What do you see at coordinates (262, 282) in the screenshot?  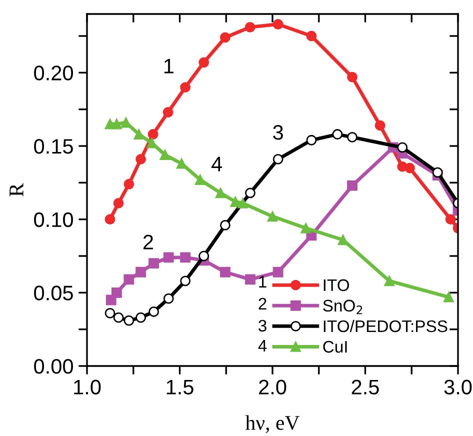 I see `text: 1` at bounding box center [262, 282].